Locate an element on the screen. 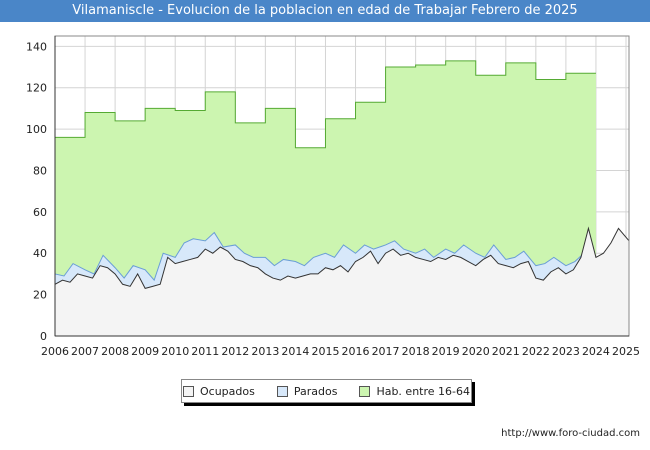 The image size is (650, 450). x-tick-label-2021: 2021 is located at coordinates (506, 351).